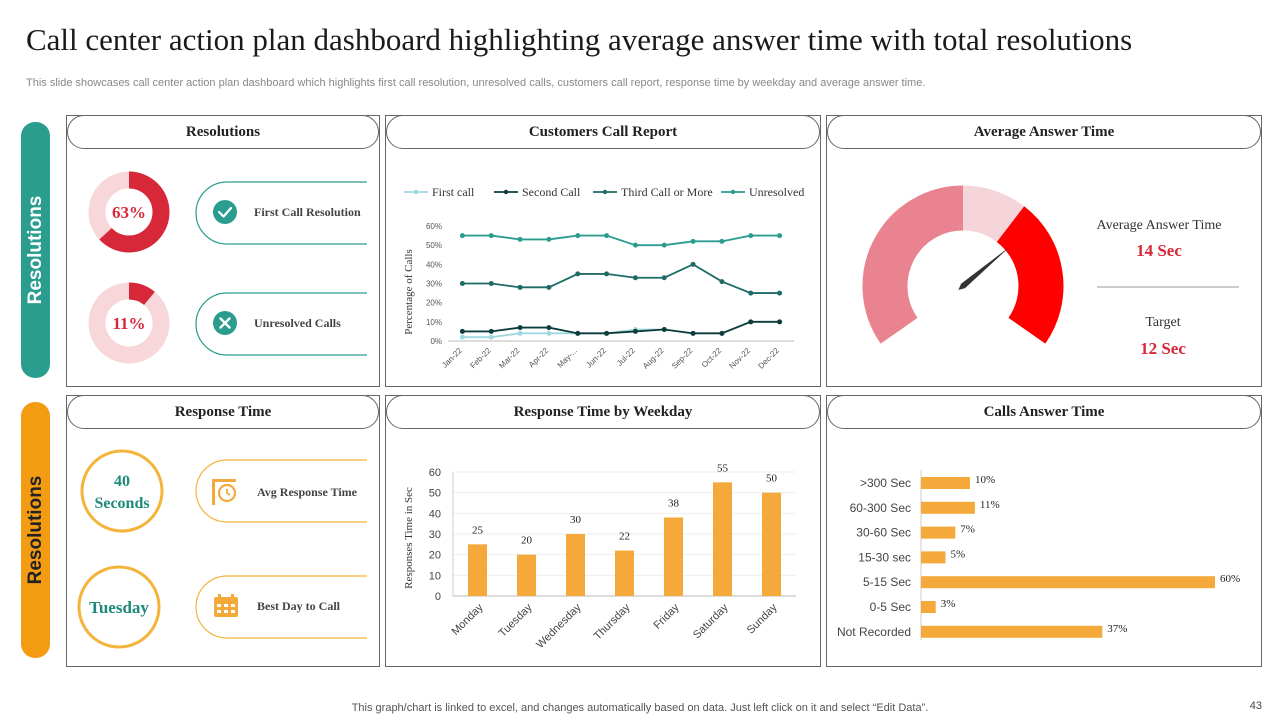 The height and width of the screenshot is (720, 1280). What do you see at coordinates (434, 264) in the screenshot?
I see `line-chart-ytick: 40%` at bounding box center [434, 264].